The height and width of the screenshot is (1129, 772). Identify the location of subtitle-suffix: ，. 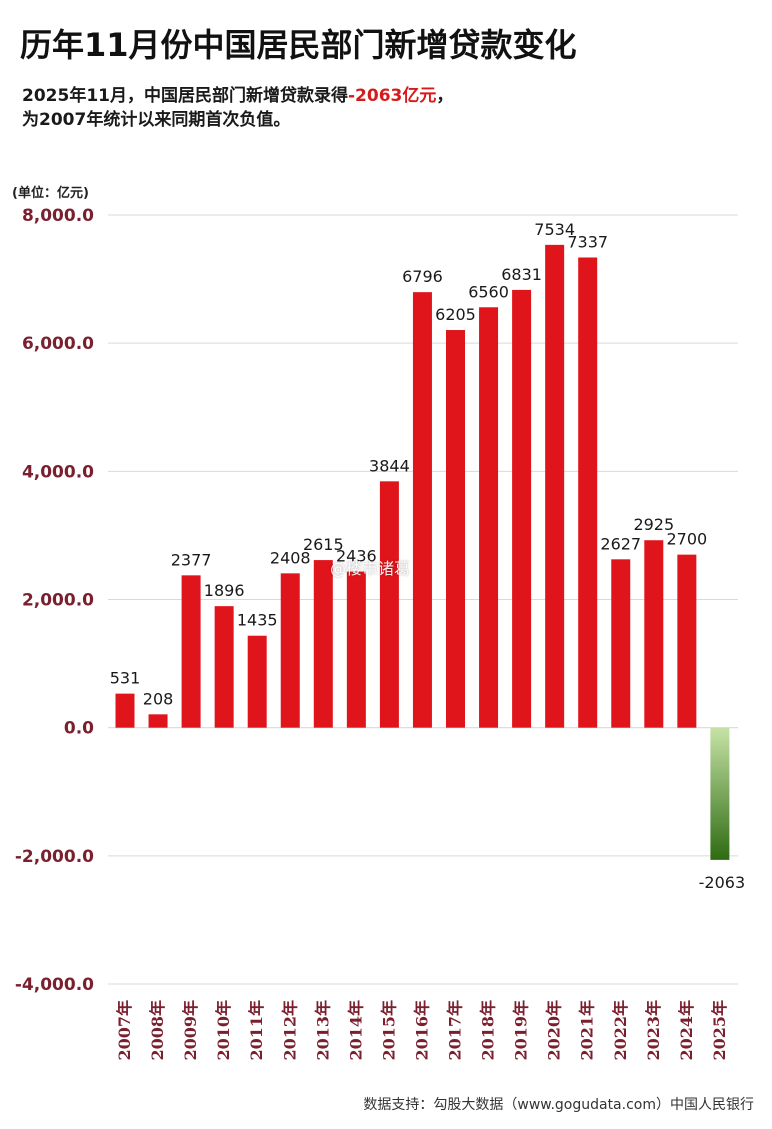
(445, 96).